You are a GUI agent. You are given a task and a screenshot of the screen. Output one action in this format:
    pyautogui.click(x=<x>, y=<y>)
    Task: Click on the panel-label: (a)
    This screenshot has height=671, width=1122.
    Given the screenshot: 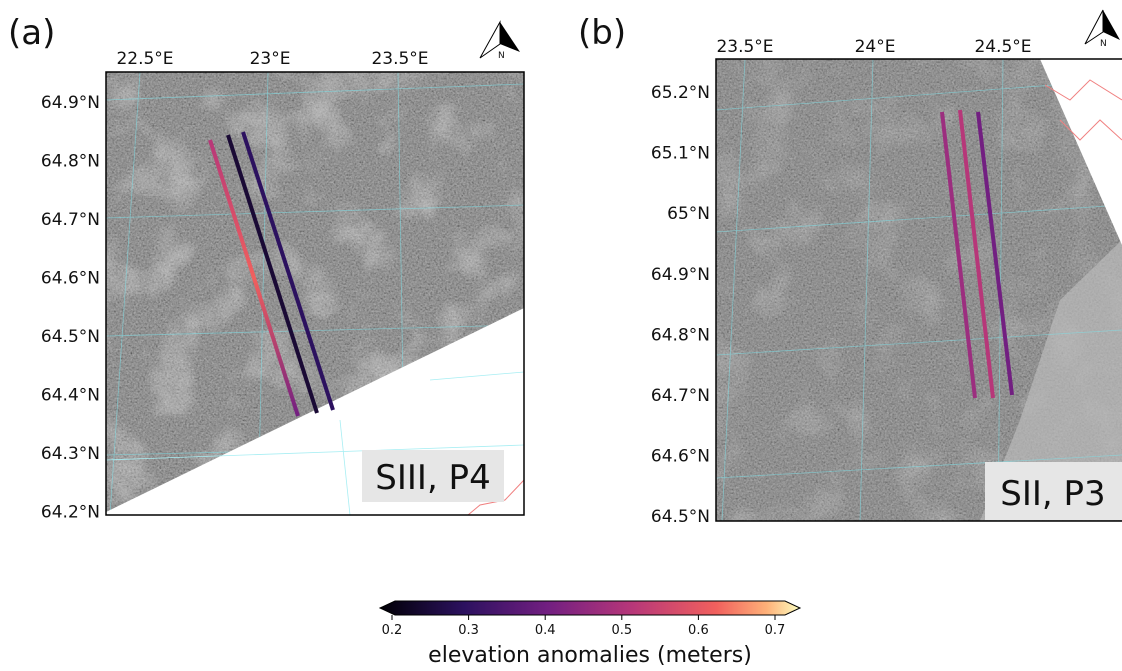 What is the action you would take?
    pyautogui.click(x=31, y=33)
    